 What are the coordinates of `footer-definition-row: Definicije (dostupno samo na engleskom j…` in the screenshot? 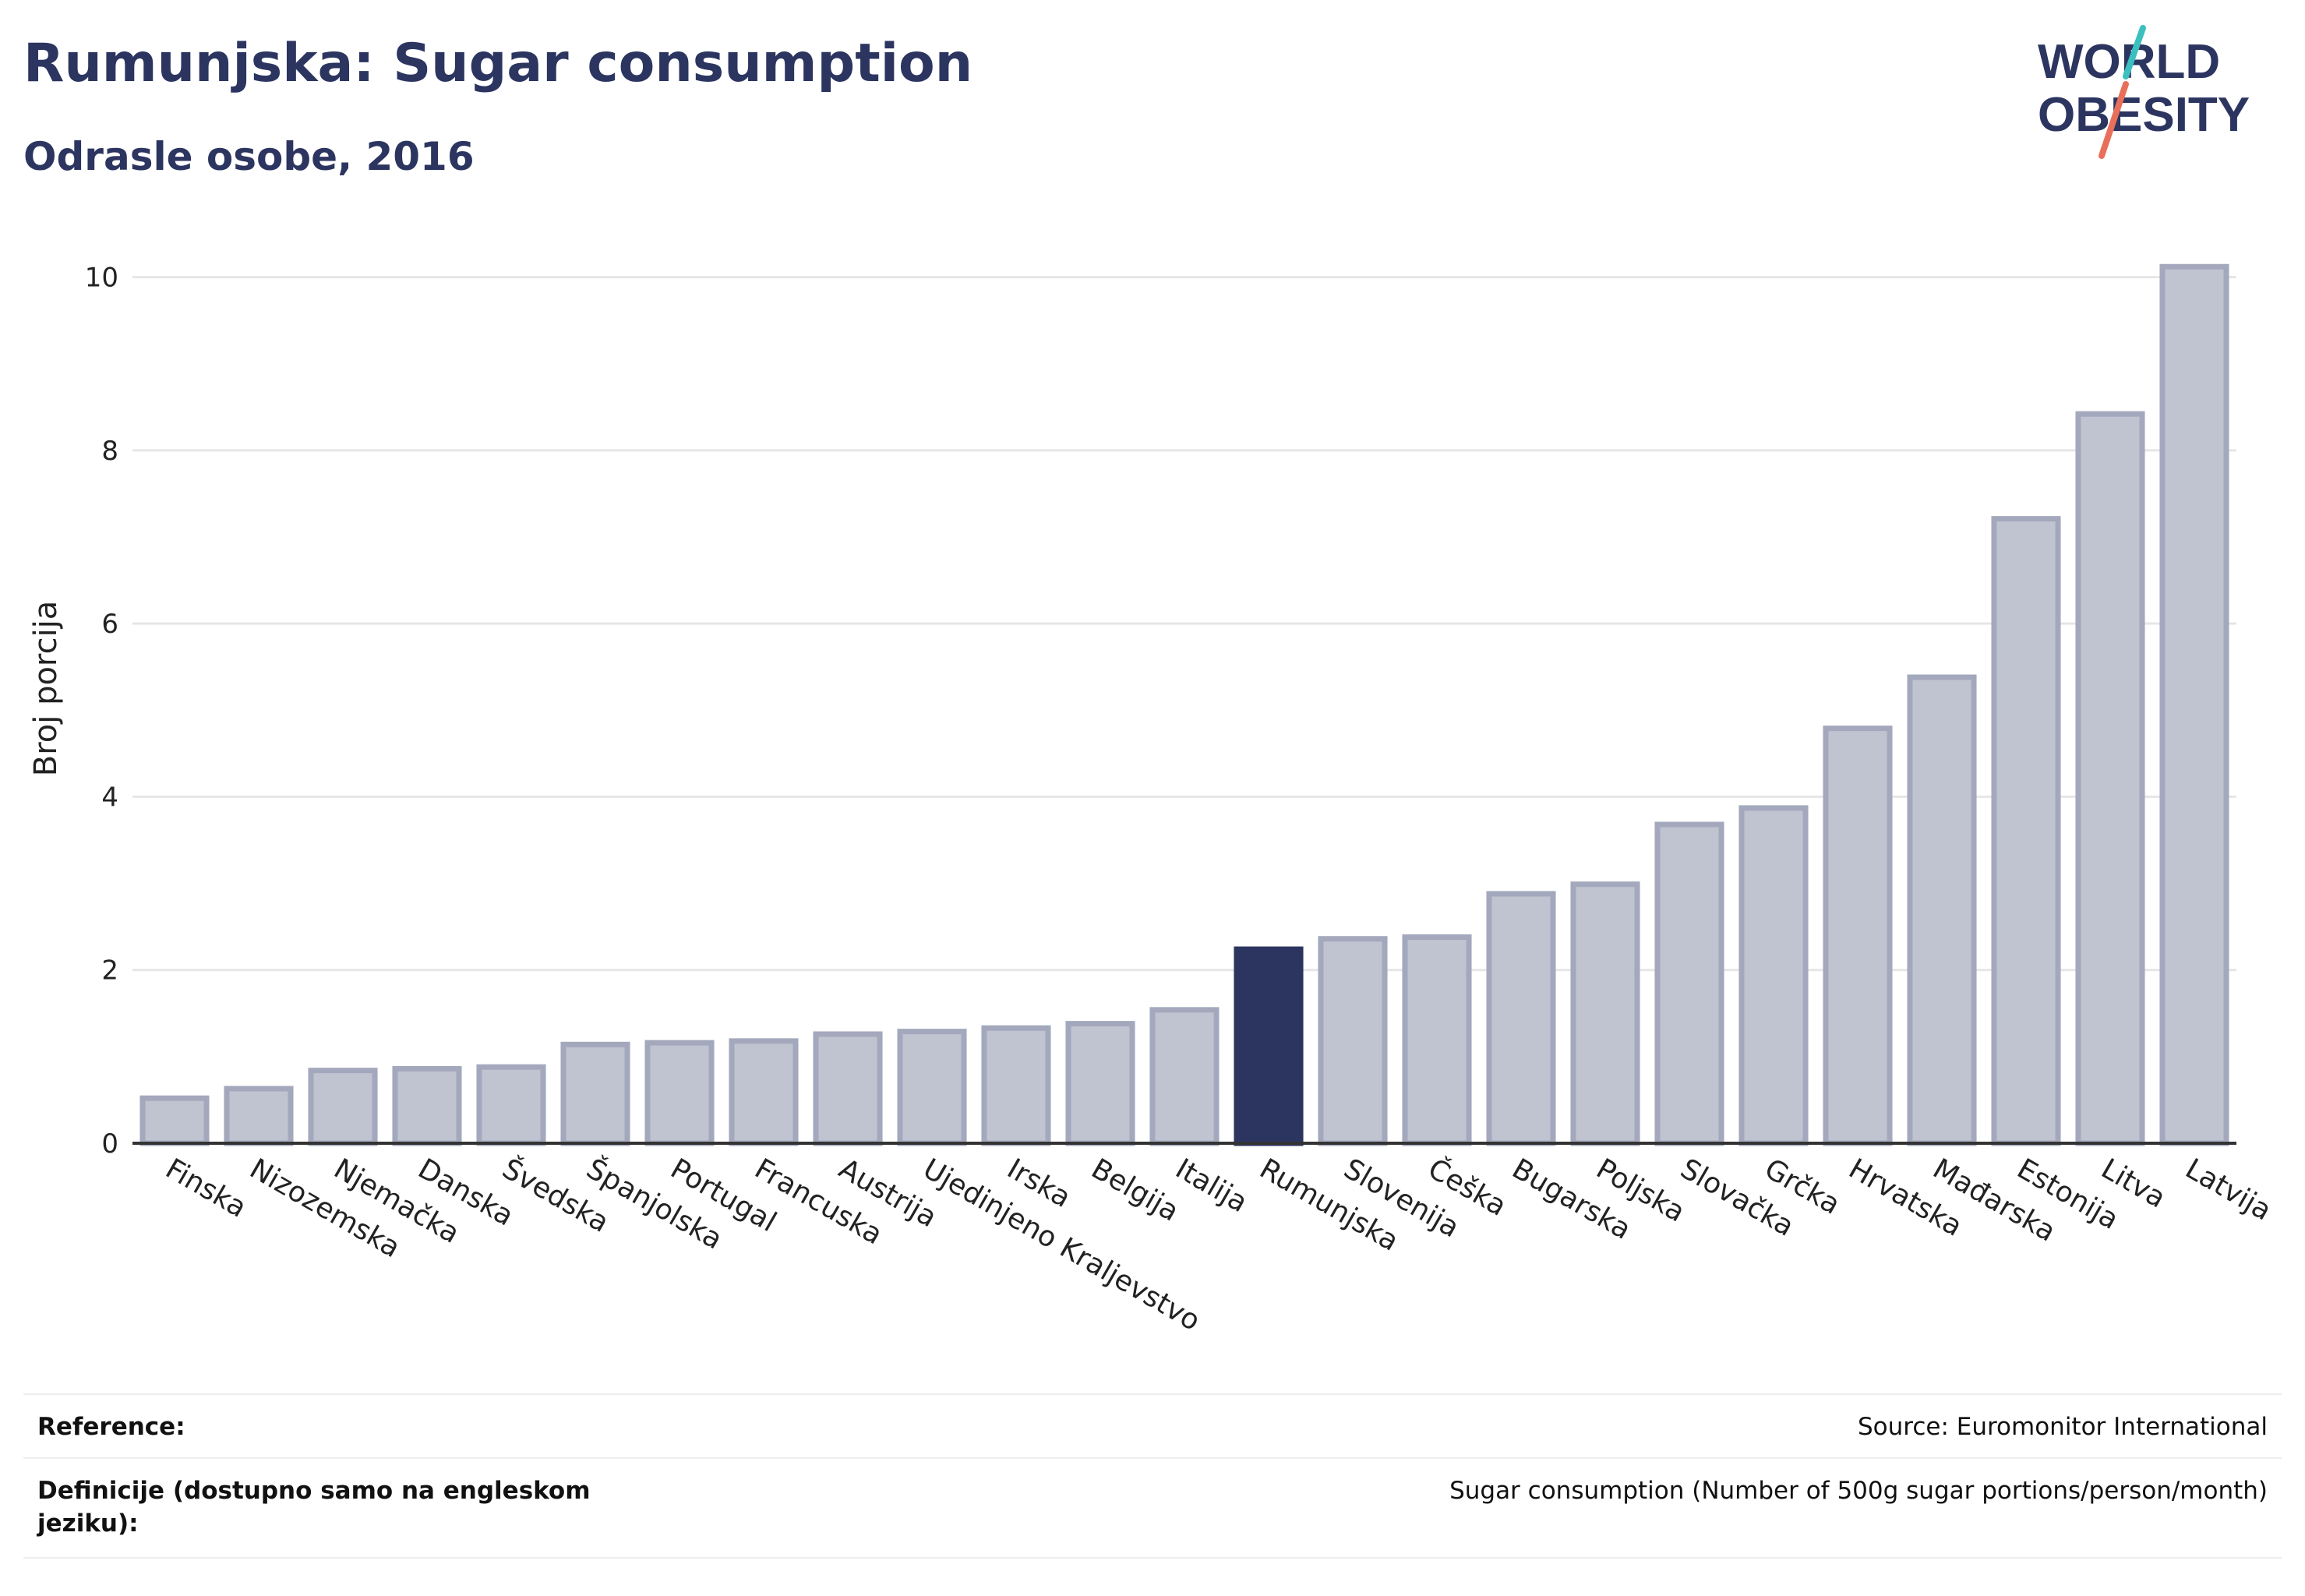 It's located at (1152, 1508).